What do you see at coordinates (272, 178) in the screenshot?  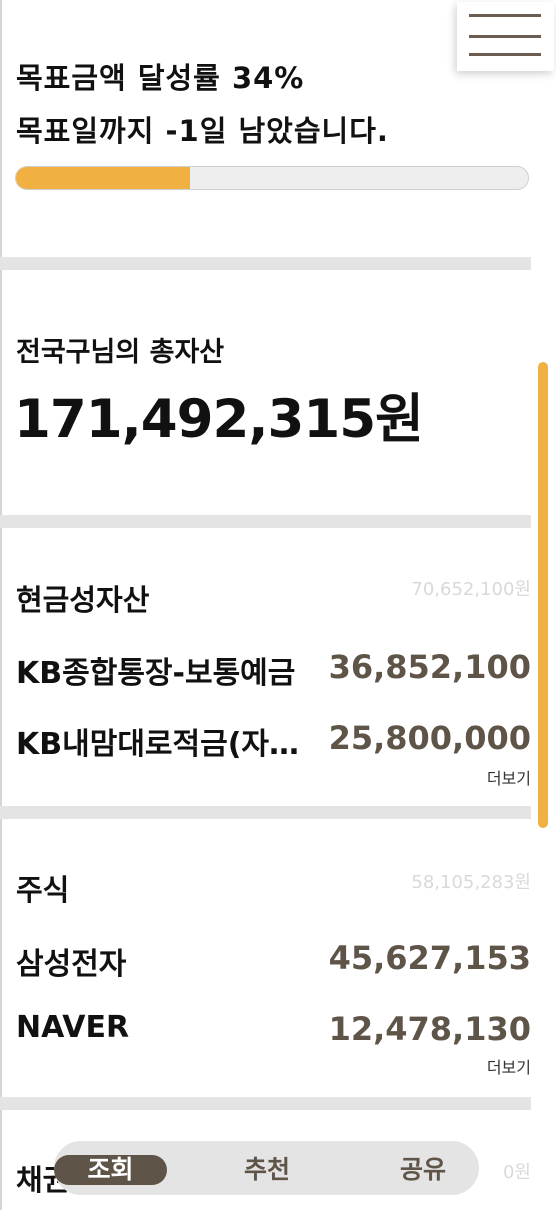 I see `goal-progress-bar` at bounding box center [272, 178].